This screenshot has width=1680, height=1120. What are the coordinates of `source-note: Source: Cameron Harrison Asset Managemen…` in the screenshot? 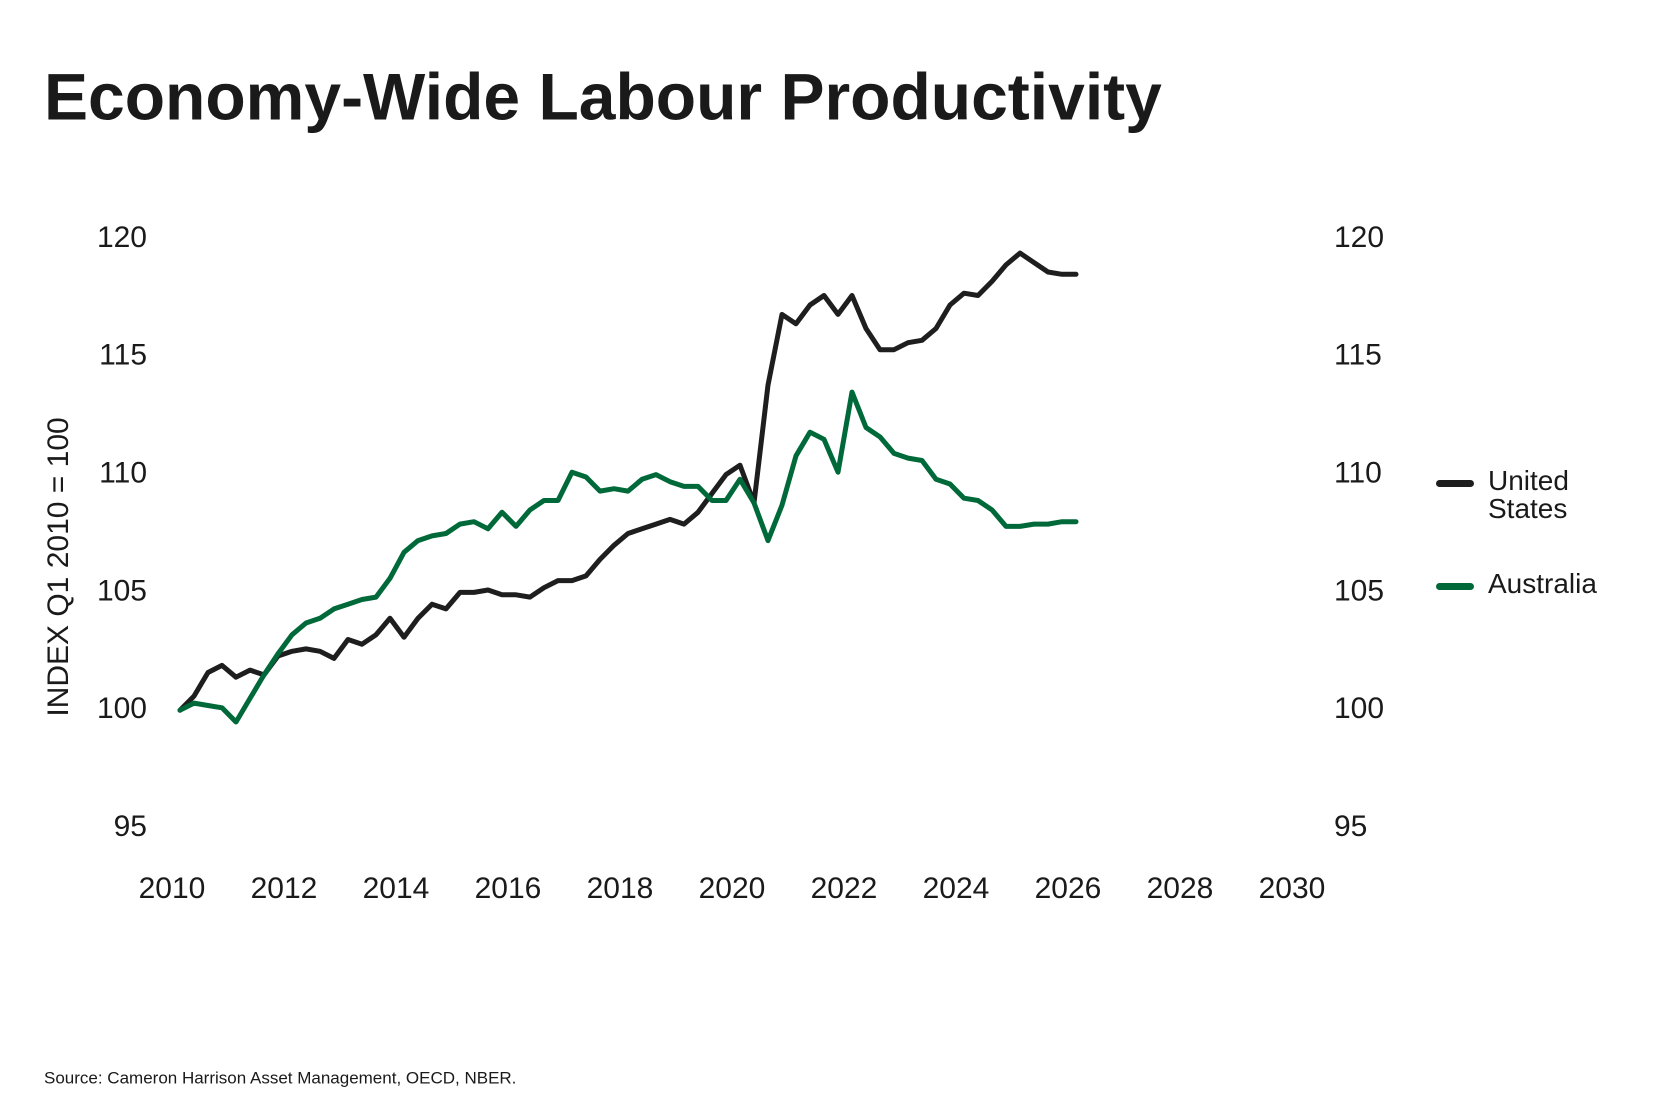 It's located at (280, 1077).